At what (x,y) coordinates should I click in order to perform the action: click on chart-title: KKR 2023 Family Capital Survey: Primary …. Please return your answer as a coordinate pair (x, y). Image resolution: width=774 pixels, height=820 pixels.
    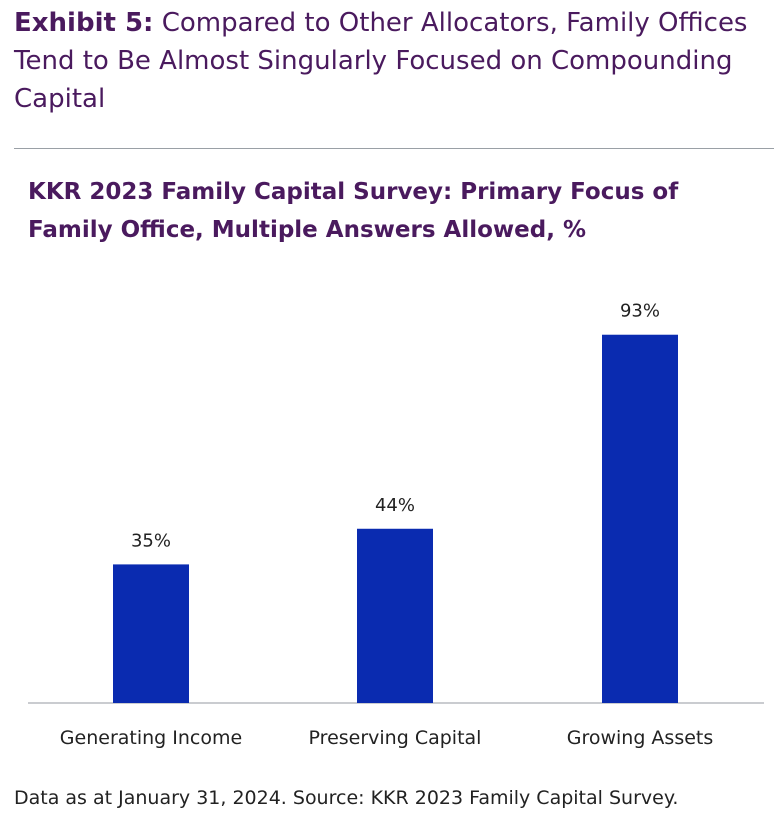
    Looking at the image, I should click on (353, 211).